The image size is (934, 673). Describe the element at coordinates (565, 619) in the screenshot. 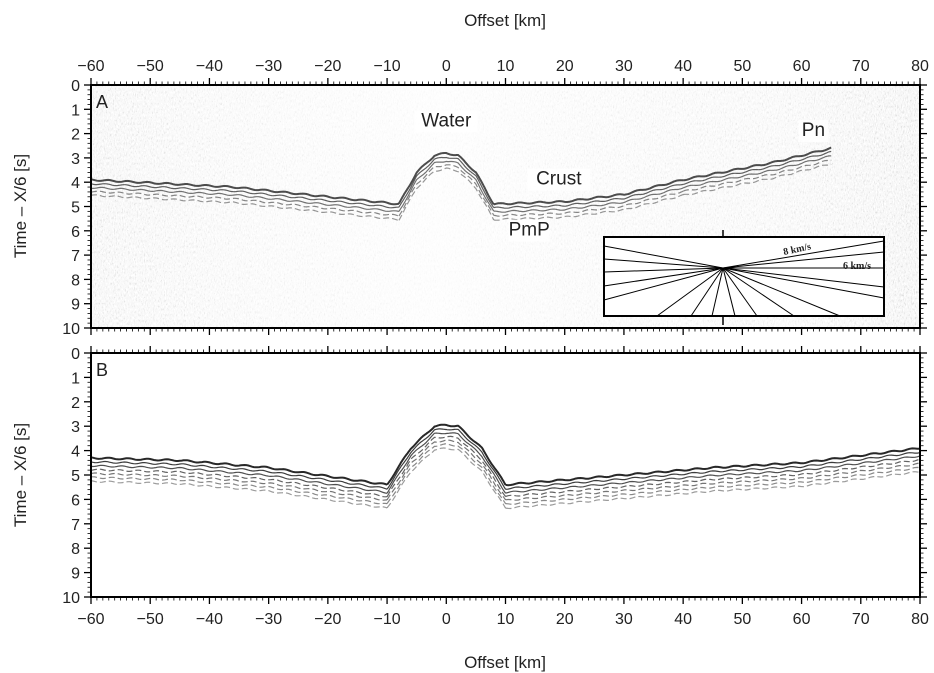

I see `x-tick-label: 20` at that location.